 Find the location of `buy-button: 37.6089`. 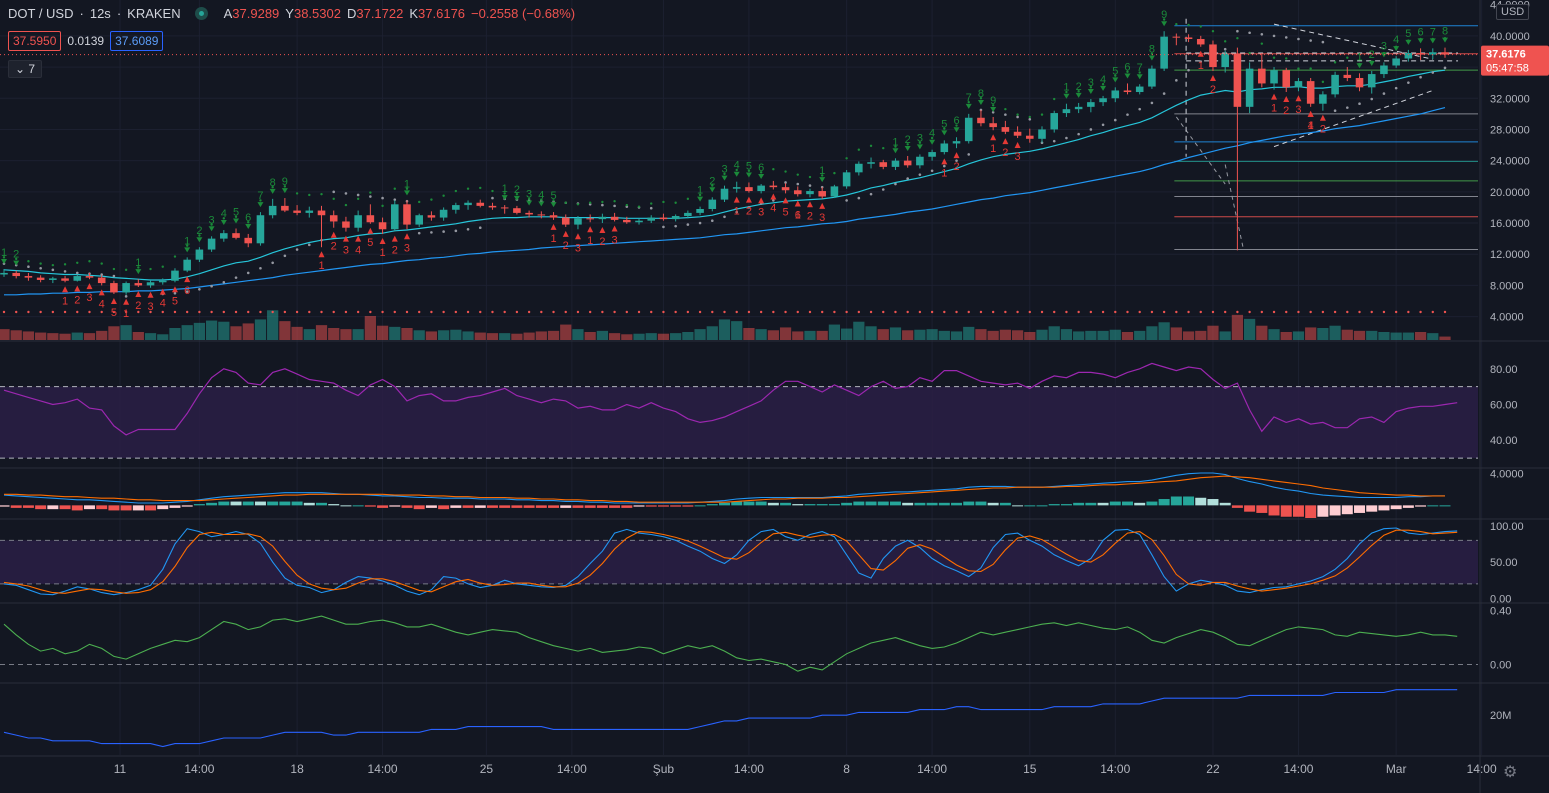

buy-button: 37.6089 is located at coordinates (137, 41).